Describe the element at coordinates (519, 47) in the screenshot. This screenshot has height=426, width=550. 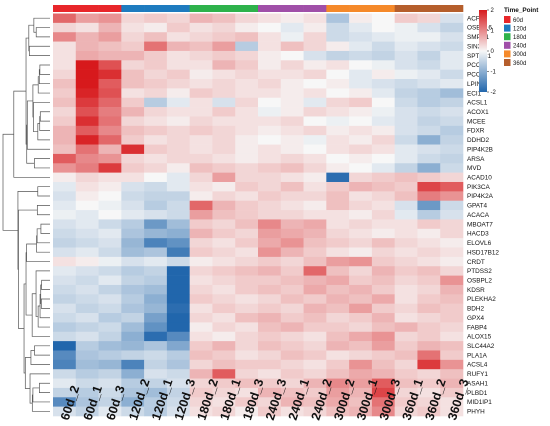
I see `legend-label-240d: 240d` at that location.